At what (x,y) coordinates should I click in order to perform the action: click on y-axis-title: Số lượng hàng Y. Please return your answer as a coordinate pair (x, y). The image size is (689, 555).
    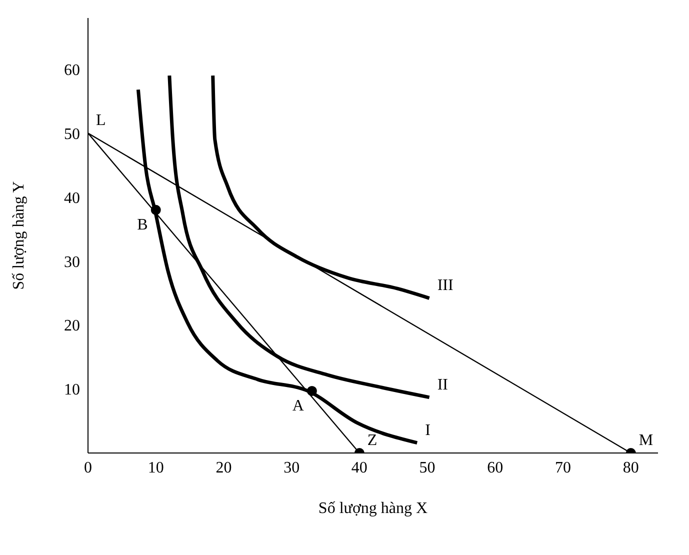
    Looking at the image, I should click on (19, 235).